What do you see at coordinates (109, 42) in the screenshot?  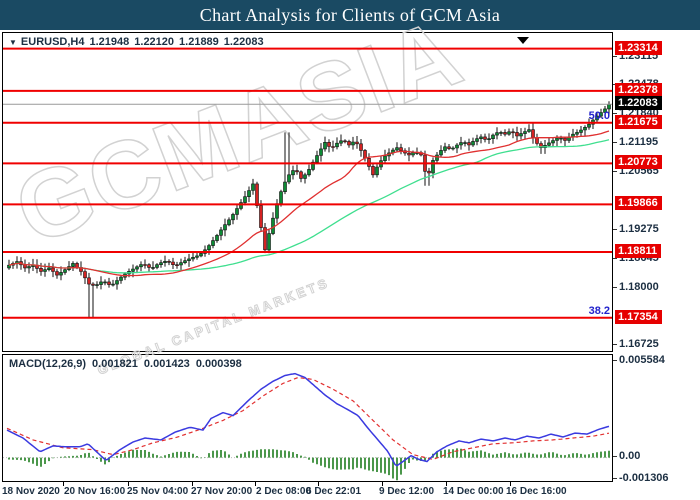 I see `ohlc-open: 1.21948` at bounding box center [109, 42].